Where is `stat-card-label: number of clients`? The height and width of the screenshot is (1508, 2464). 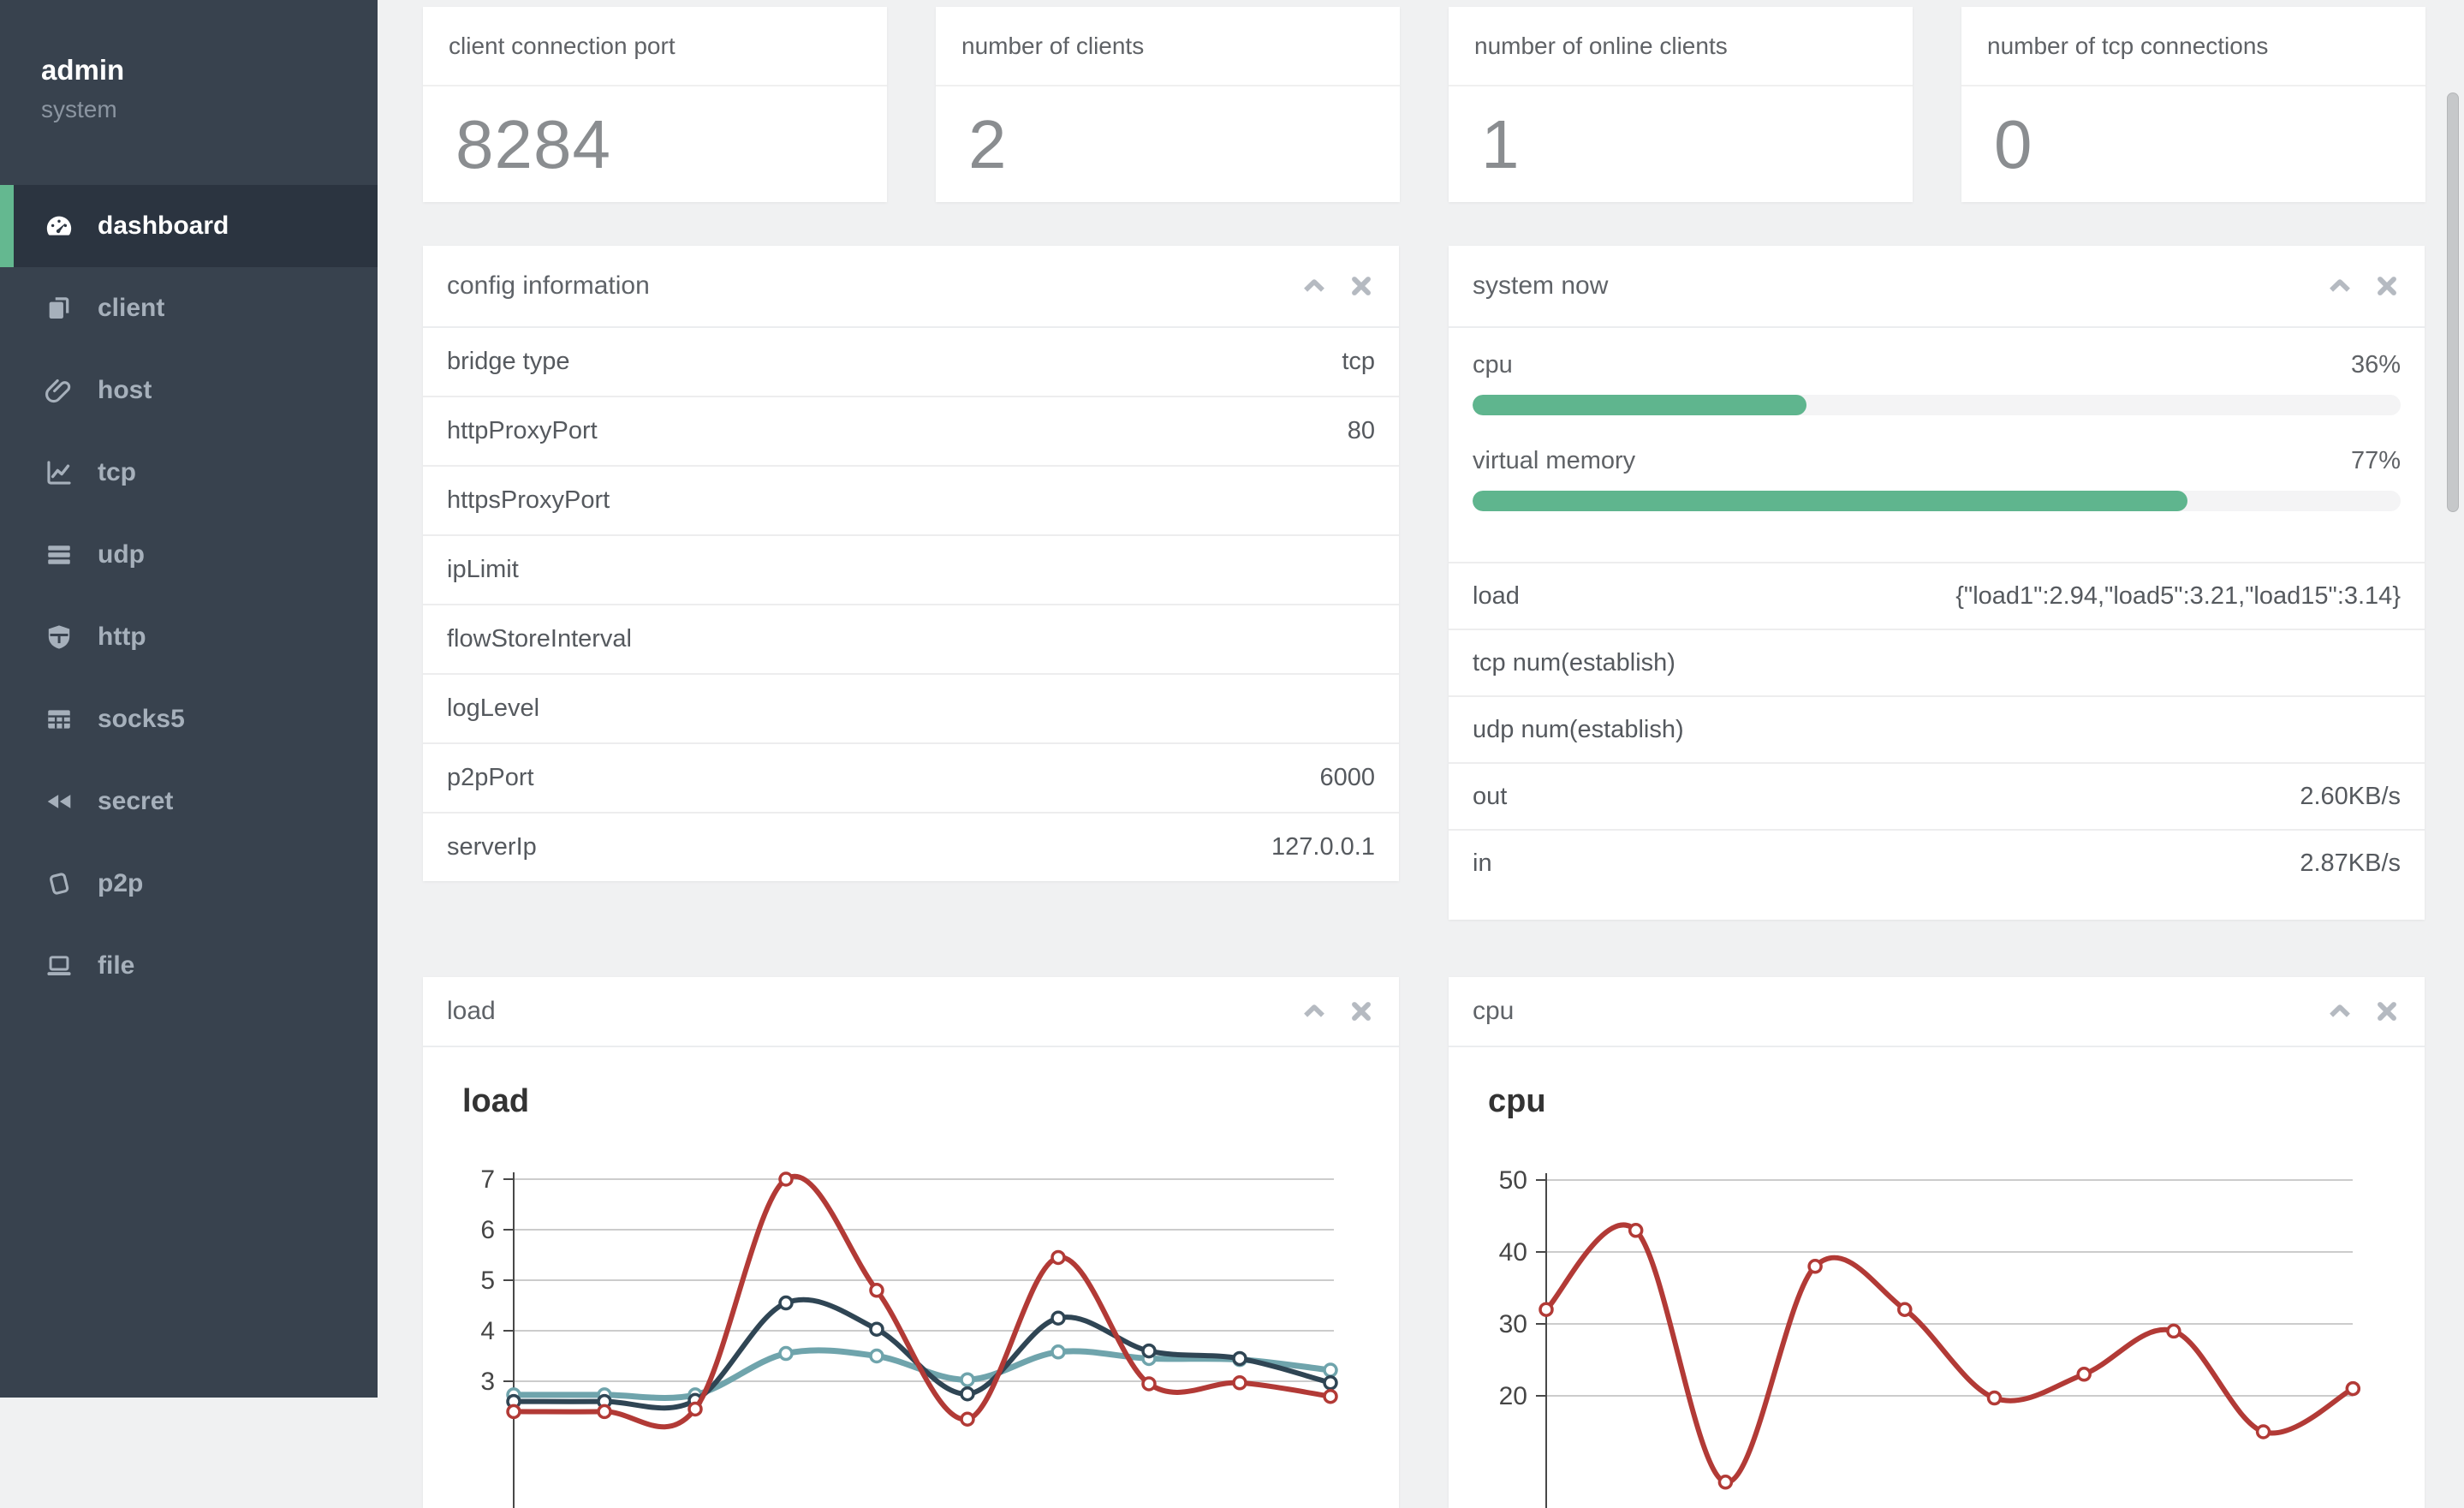
stat-card-label: number of clients is located at coordinates (1168, 46).